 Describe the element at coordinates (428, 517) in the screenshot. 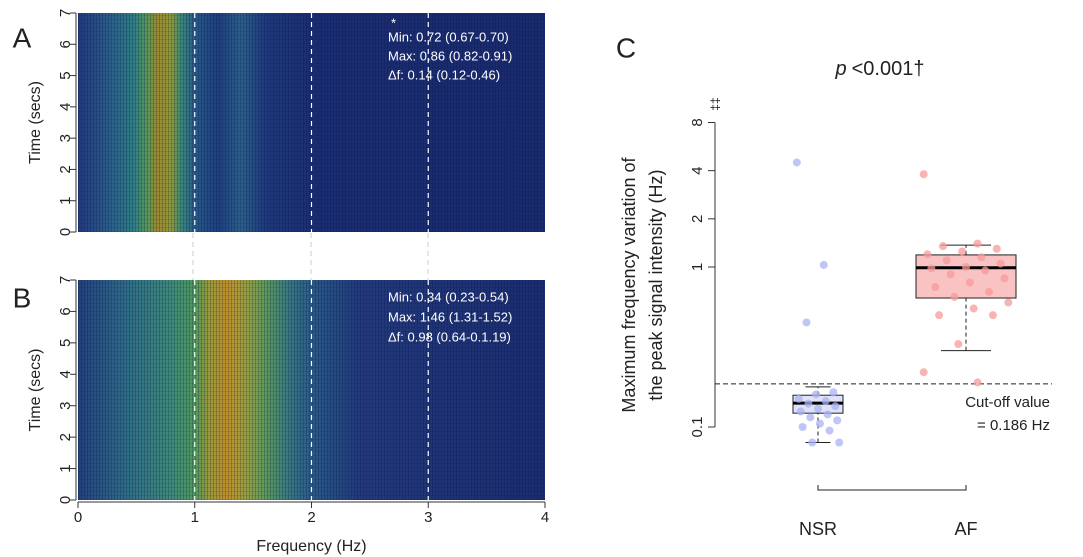

I see `x-tick-label: 3` at that location.